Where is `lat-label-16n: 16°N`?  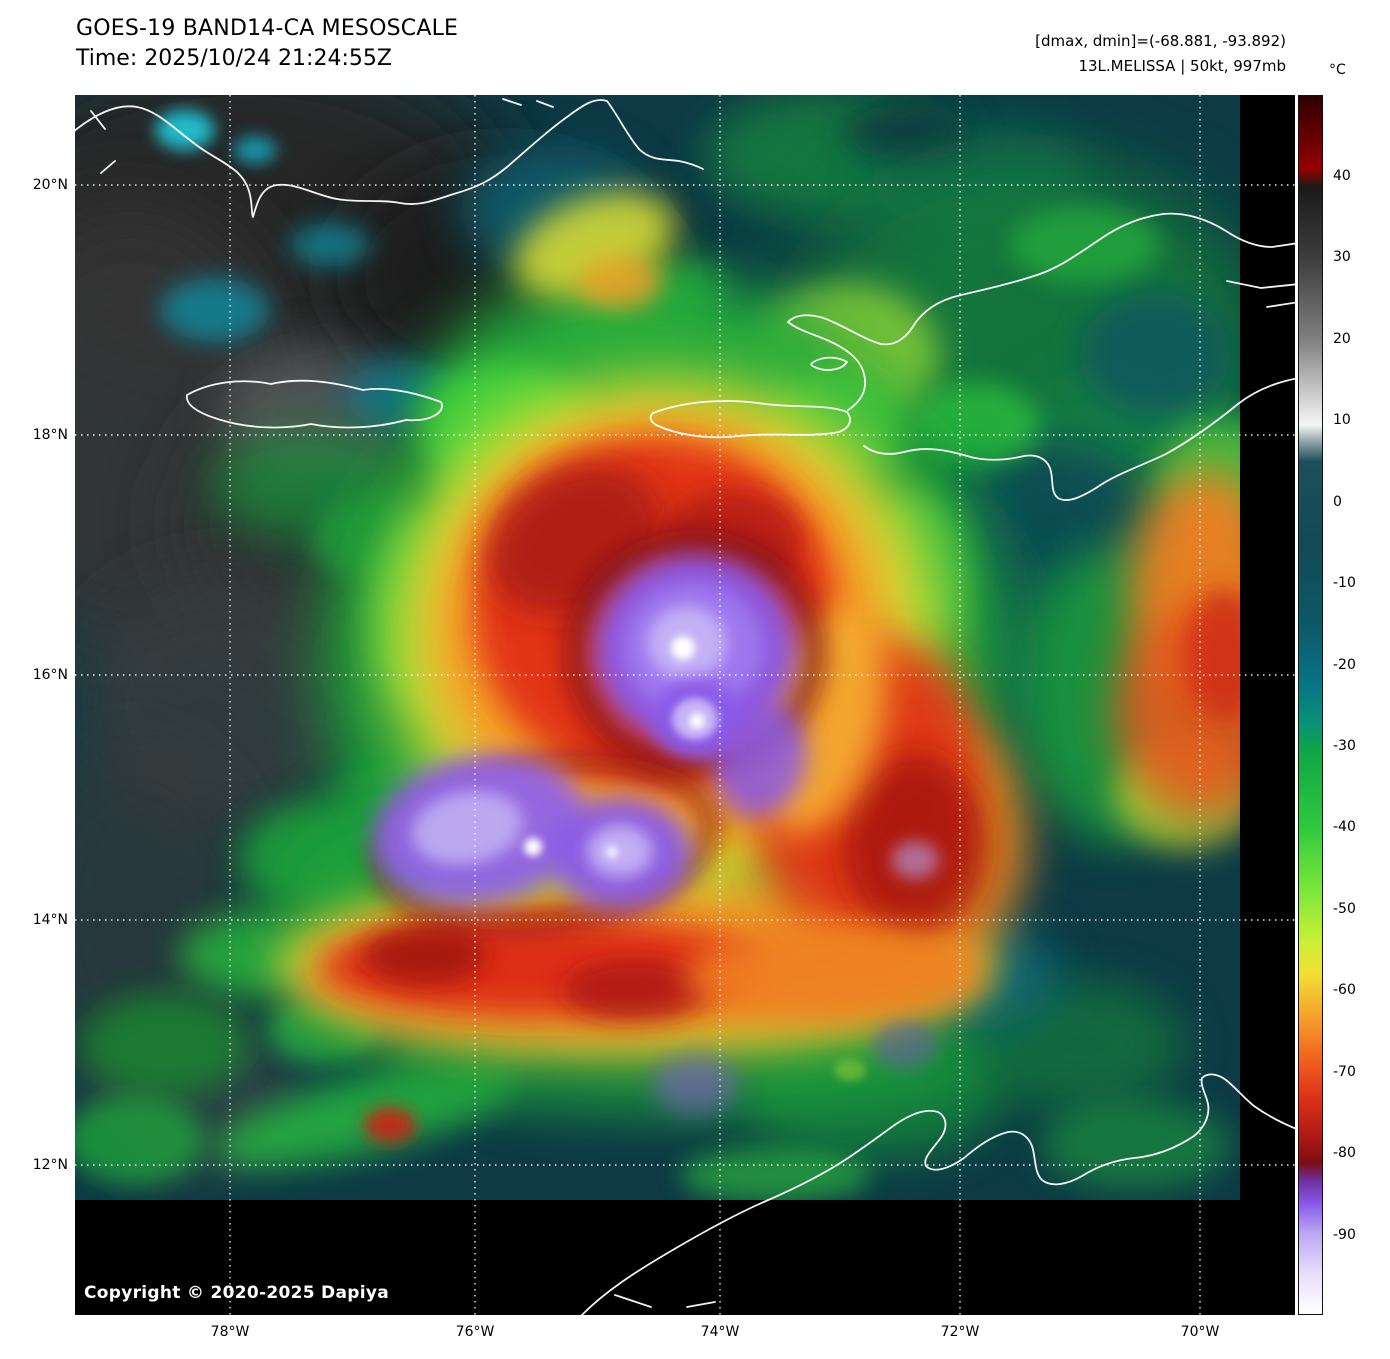
lat-label-16n: 16°N is located at coordinates (50, 675).